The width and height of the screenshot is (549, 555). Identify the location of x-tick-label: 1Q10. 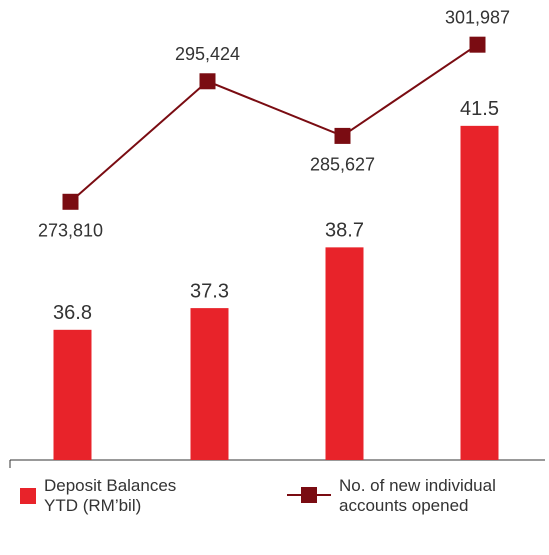
(73, 468).